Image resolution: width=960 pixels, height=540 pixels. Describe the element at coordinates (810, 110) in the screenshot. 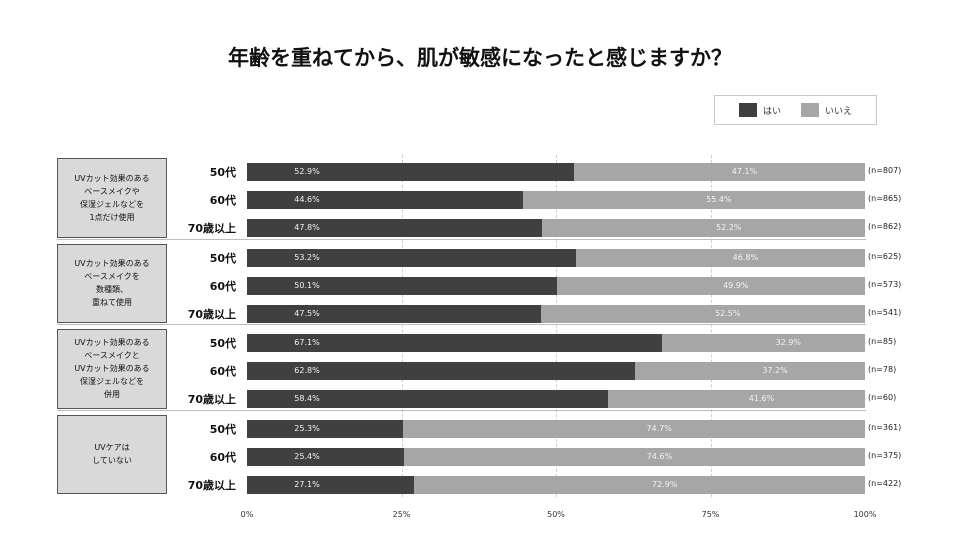

I see `legend-swatch-no` at that location.